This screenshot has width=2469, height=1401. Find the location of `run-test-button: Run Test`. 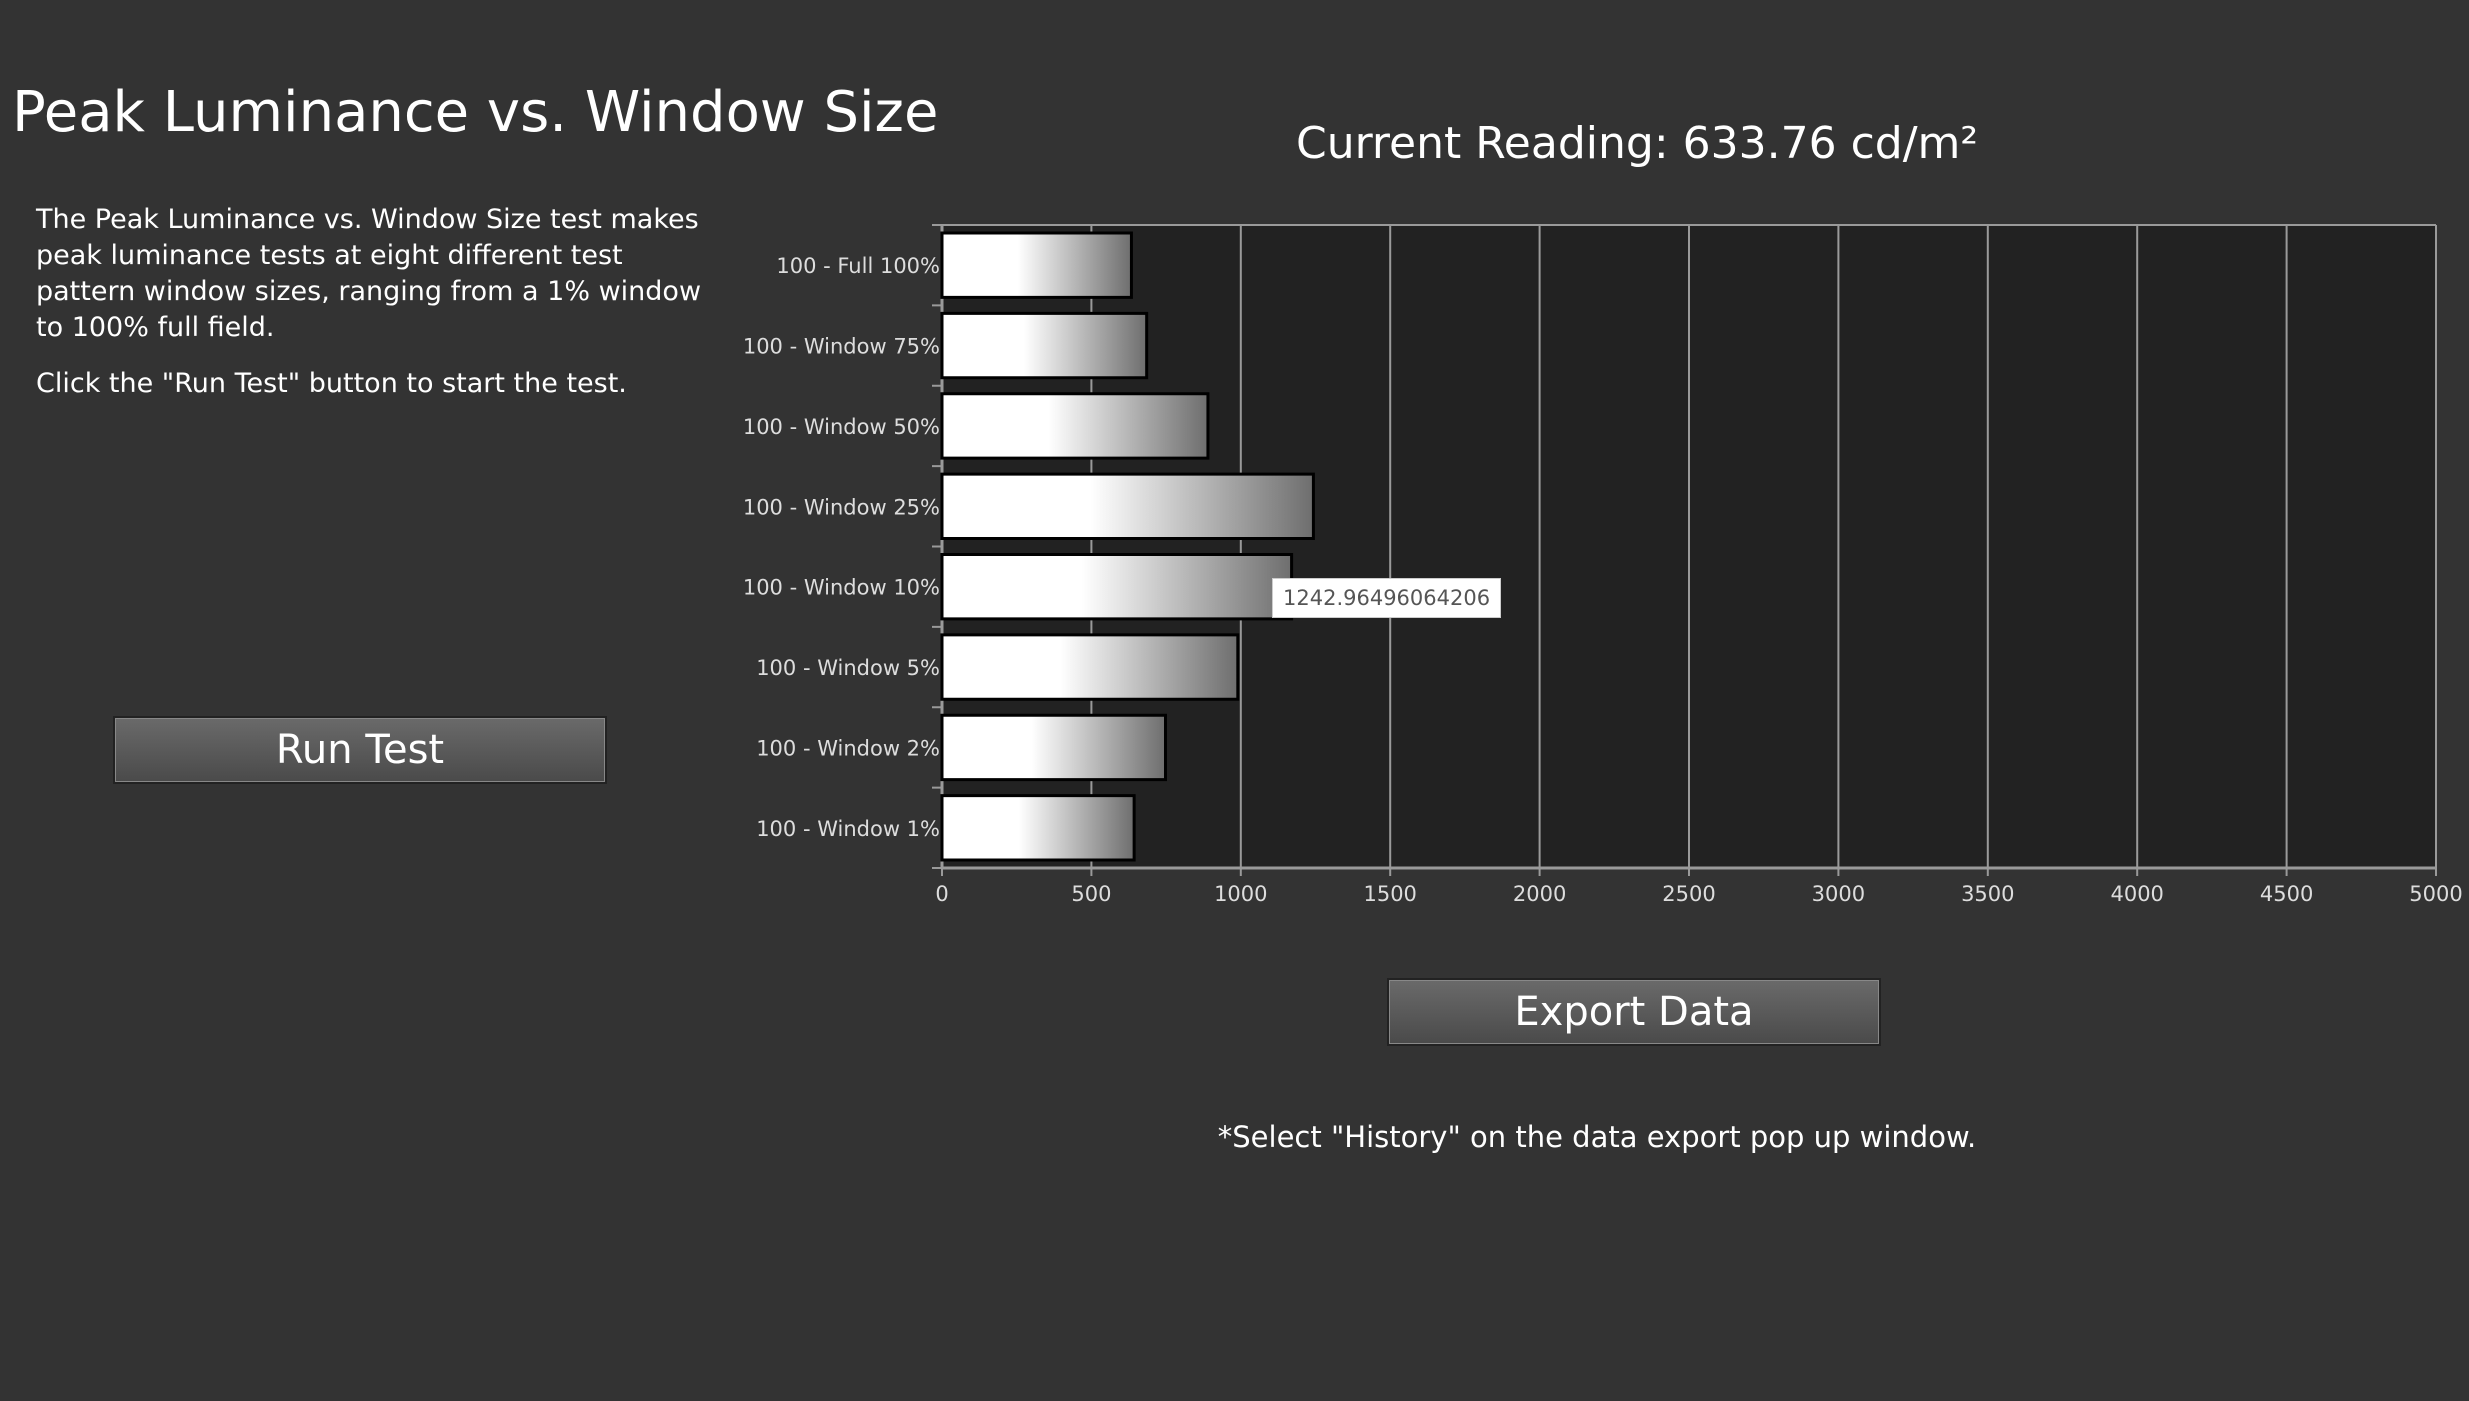

run-test-button: Run Test is located at coordinates (360, 750).